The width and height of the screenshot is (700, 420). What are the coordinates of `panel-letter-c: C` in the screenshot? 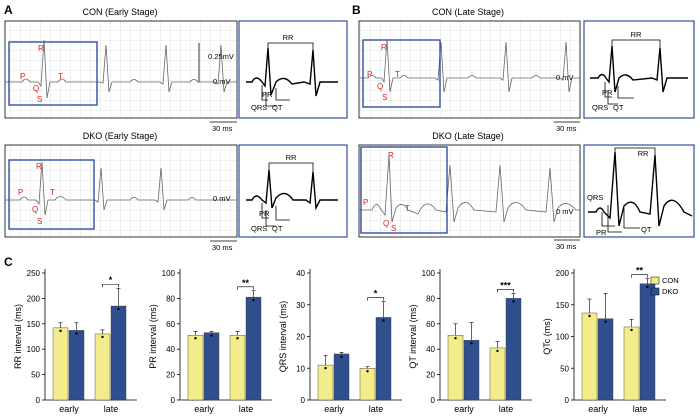 It's located at (8, 262).